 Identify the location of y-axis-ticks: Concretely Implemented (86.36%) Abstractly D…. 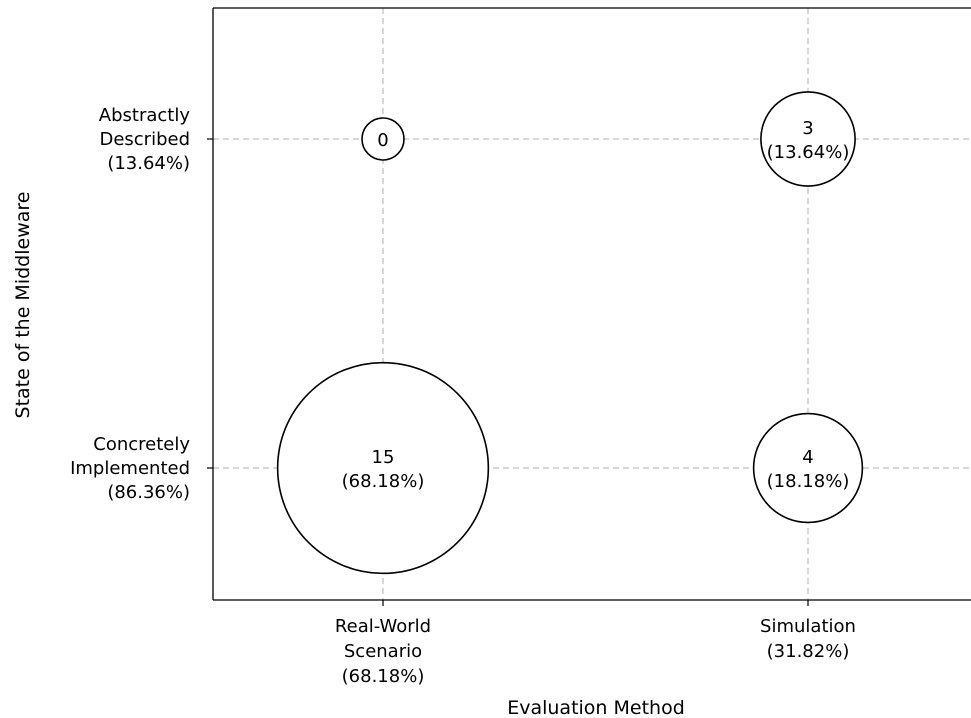
(141, 304).